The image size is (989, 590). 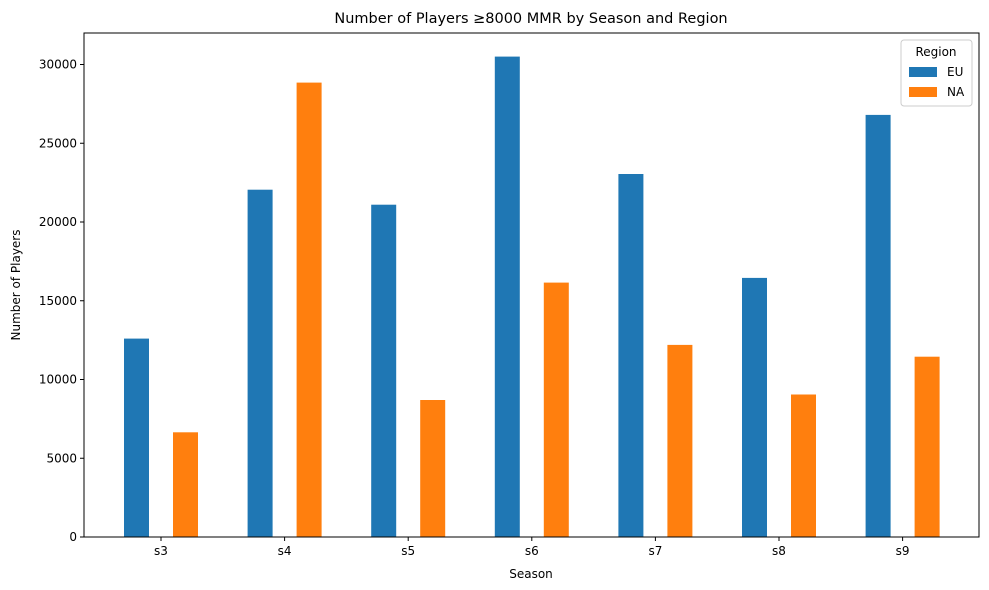 What do you see at coordinates (532, 551) in the screenshot?
I see `x-tick-label: s6` at bounding box center [532, 551].